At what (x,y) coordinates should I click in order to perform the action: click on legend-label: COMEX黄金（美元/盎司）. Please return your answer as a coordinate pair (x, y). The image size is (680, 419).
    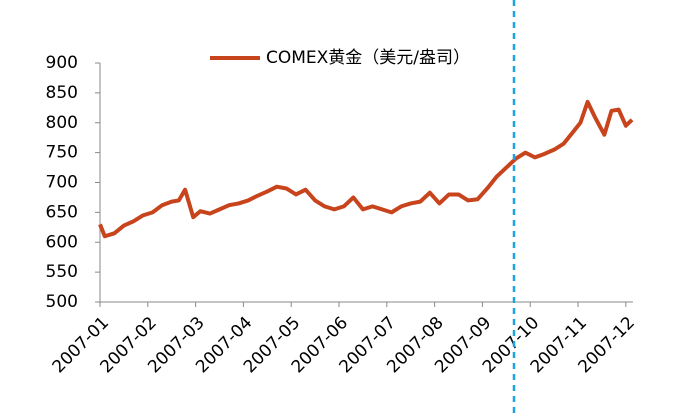
    Looking at the image, I should click on (368, 58).